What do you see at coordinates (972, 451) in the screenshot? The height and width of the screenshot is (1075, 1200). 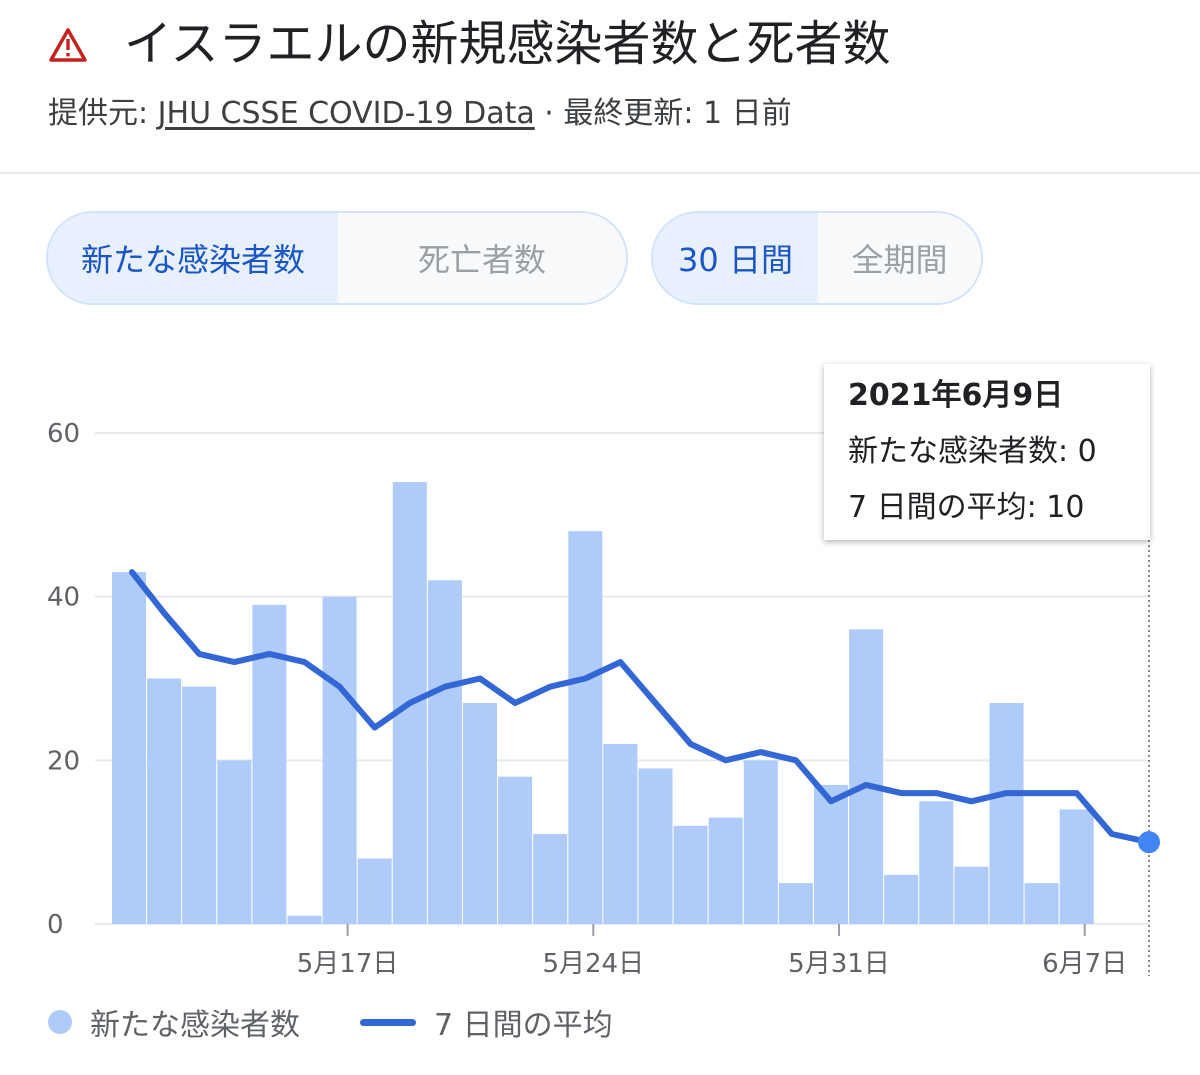 I see `tooltip-new-cases: 新たな感染者数: 0` at bounding box center [972, 451].